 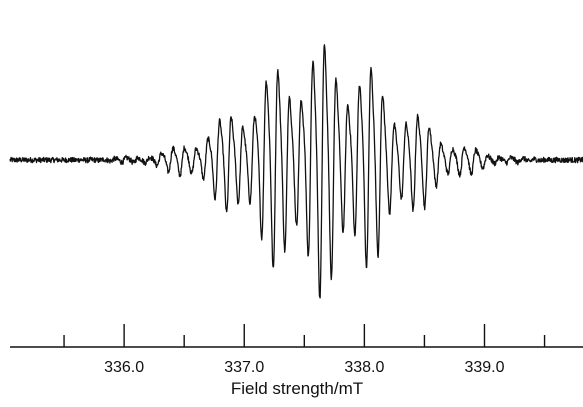 I want to click on x-ticks, so click(x=304, y=335).